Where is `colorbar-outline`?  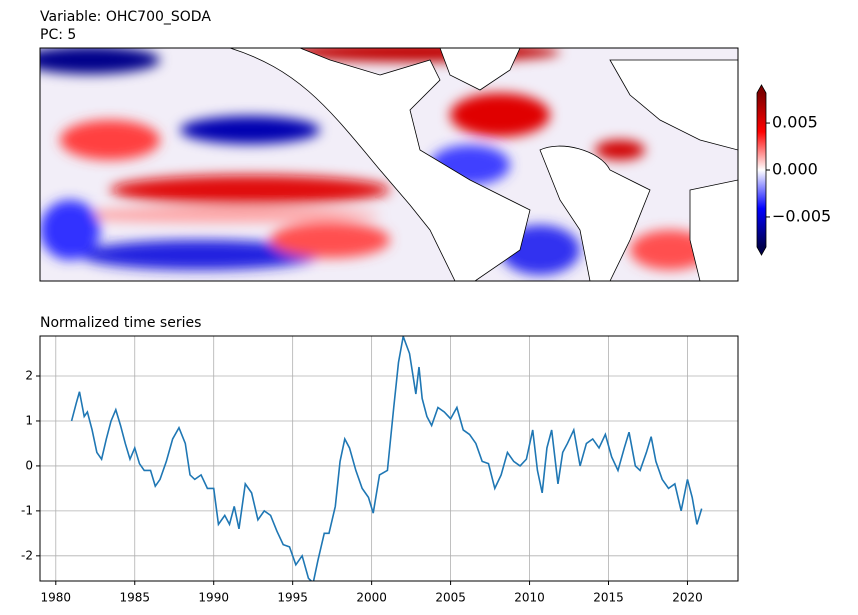 colorbar-outline is located at coordinates (761, 170).